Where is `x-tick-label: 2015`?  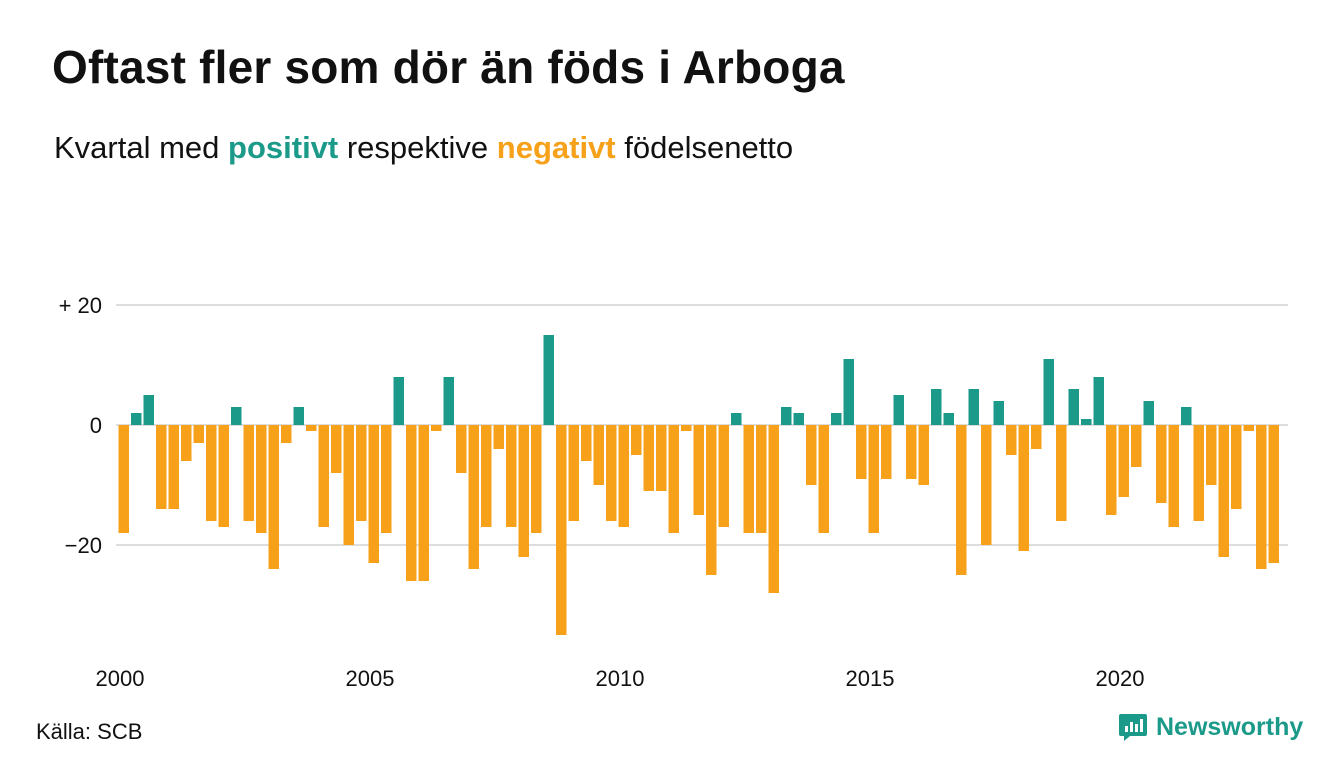 x-tick-label: 2015 is located at coordinates (870, 678).